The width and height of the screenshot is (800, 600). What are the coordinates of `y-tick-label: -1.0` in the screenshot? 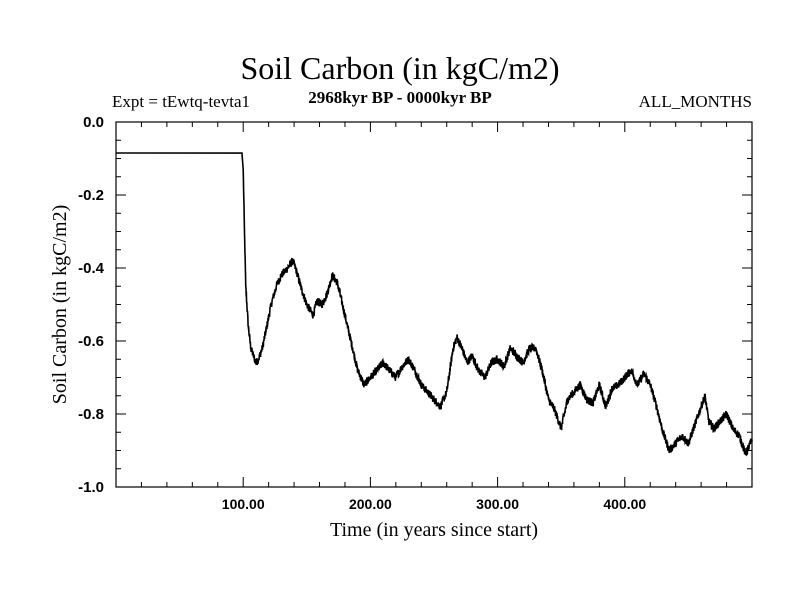 It's located at (91, 487).